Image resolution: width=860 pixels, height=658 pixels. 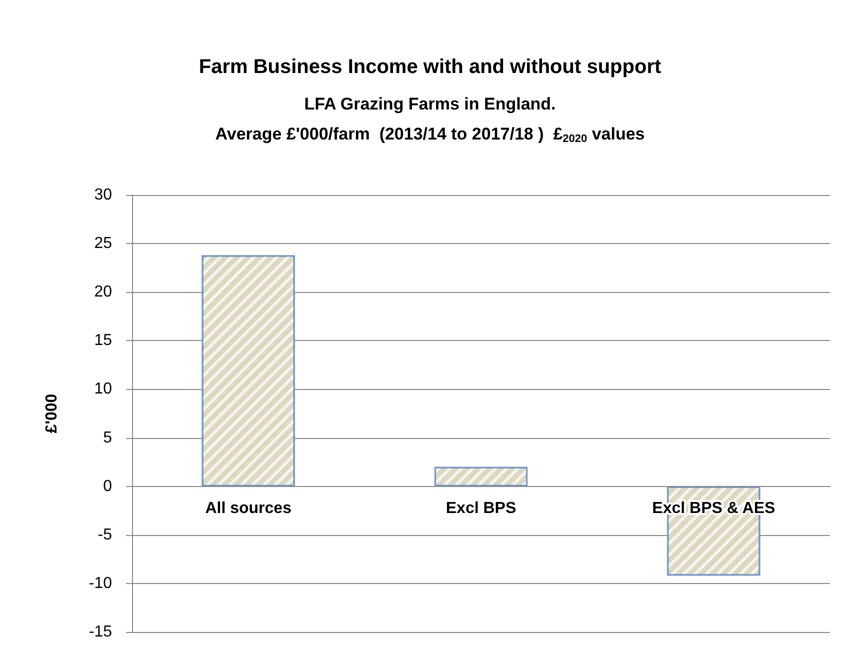 I want to click on chart-title: Farm Business Income with and without support, so click(x=430, y=67).